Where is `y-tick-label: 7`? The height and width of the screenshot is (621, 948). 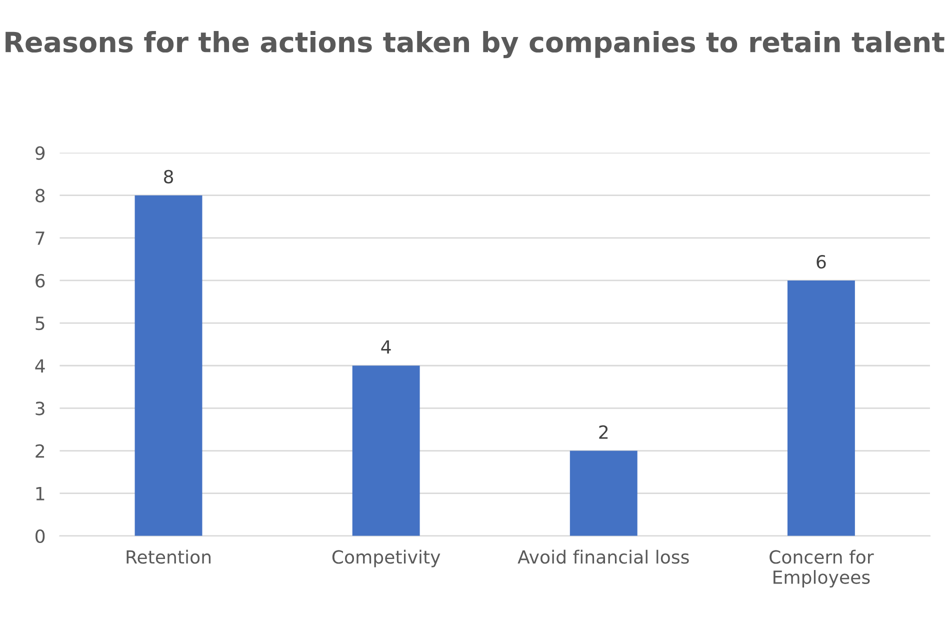 y-tick-label: 7 is located at coordinates (40, 238).